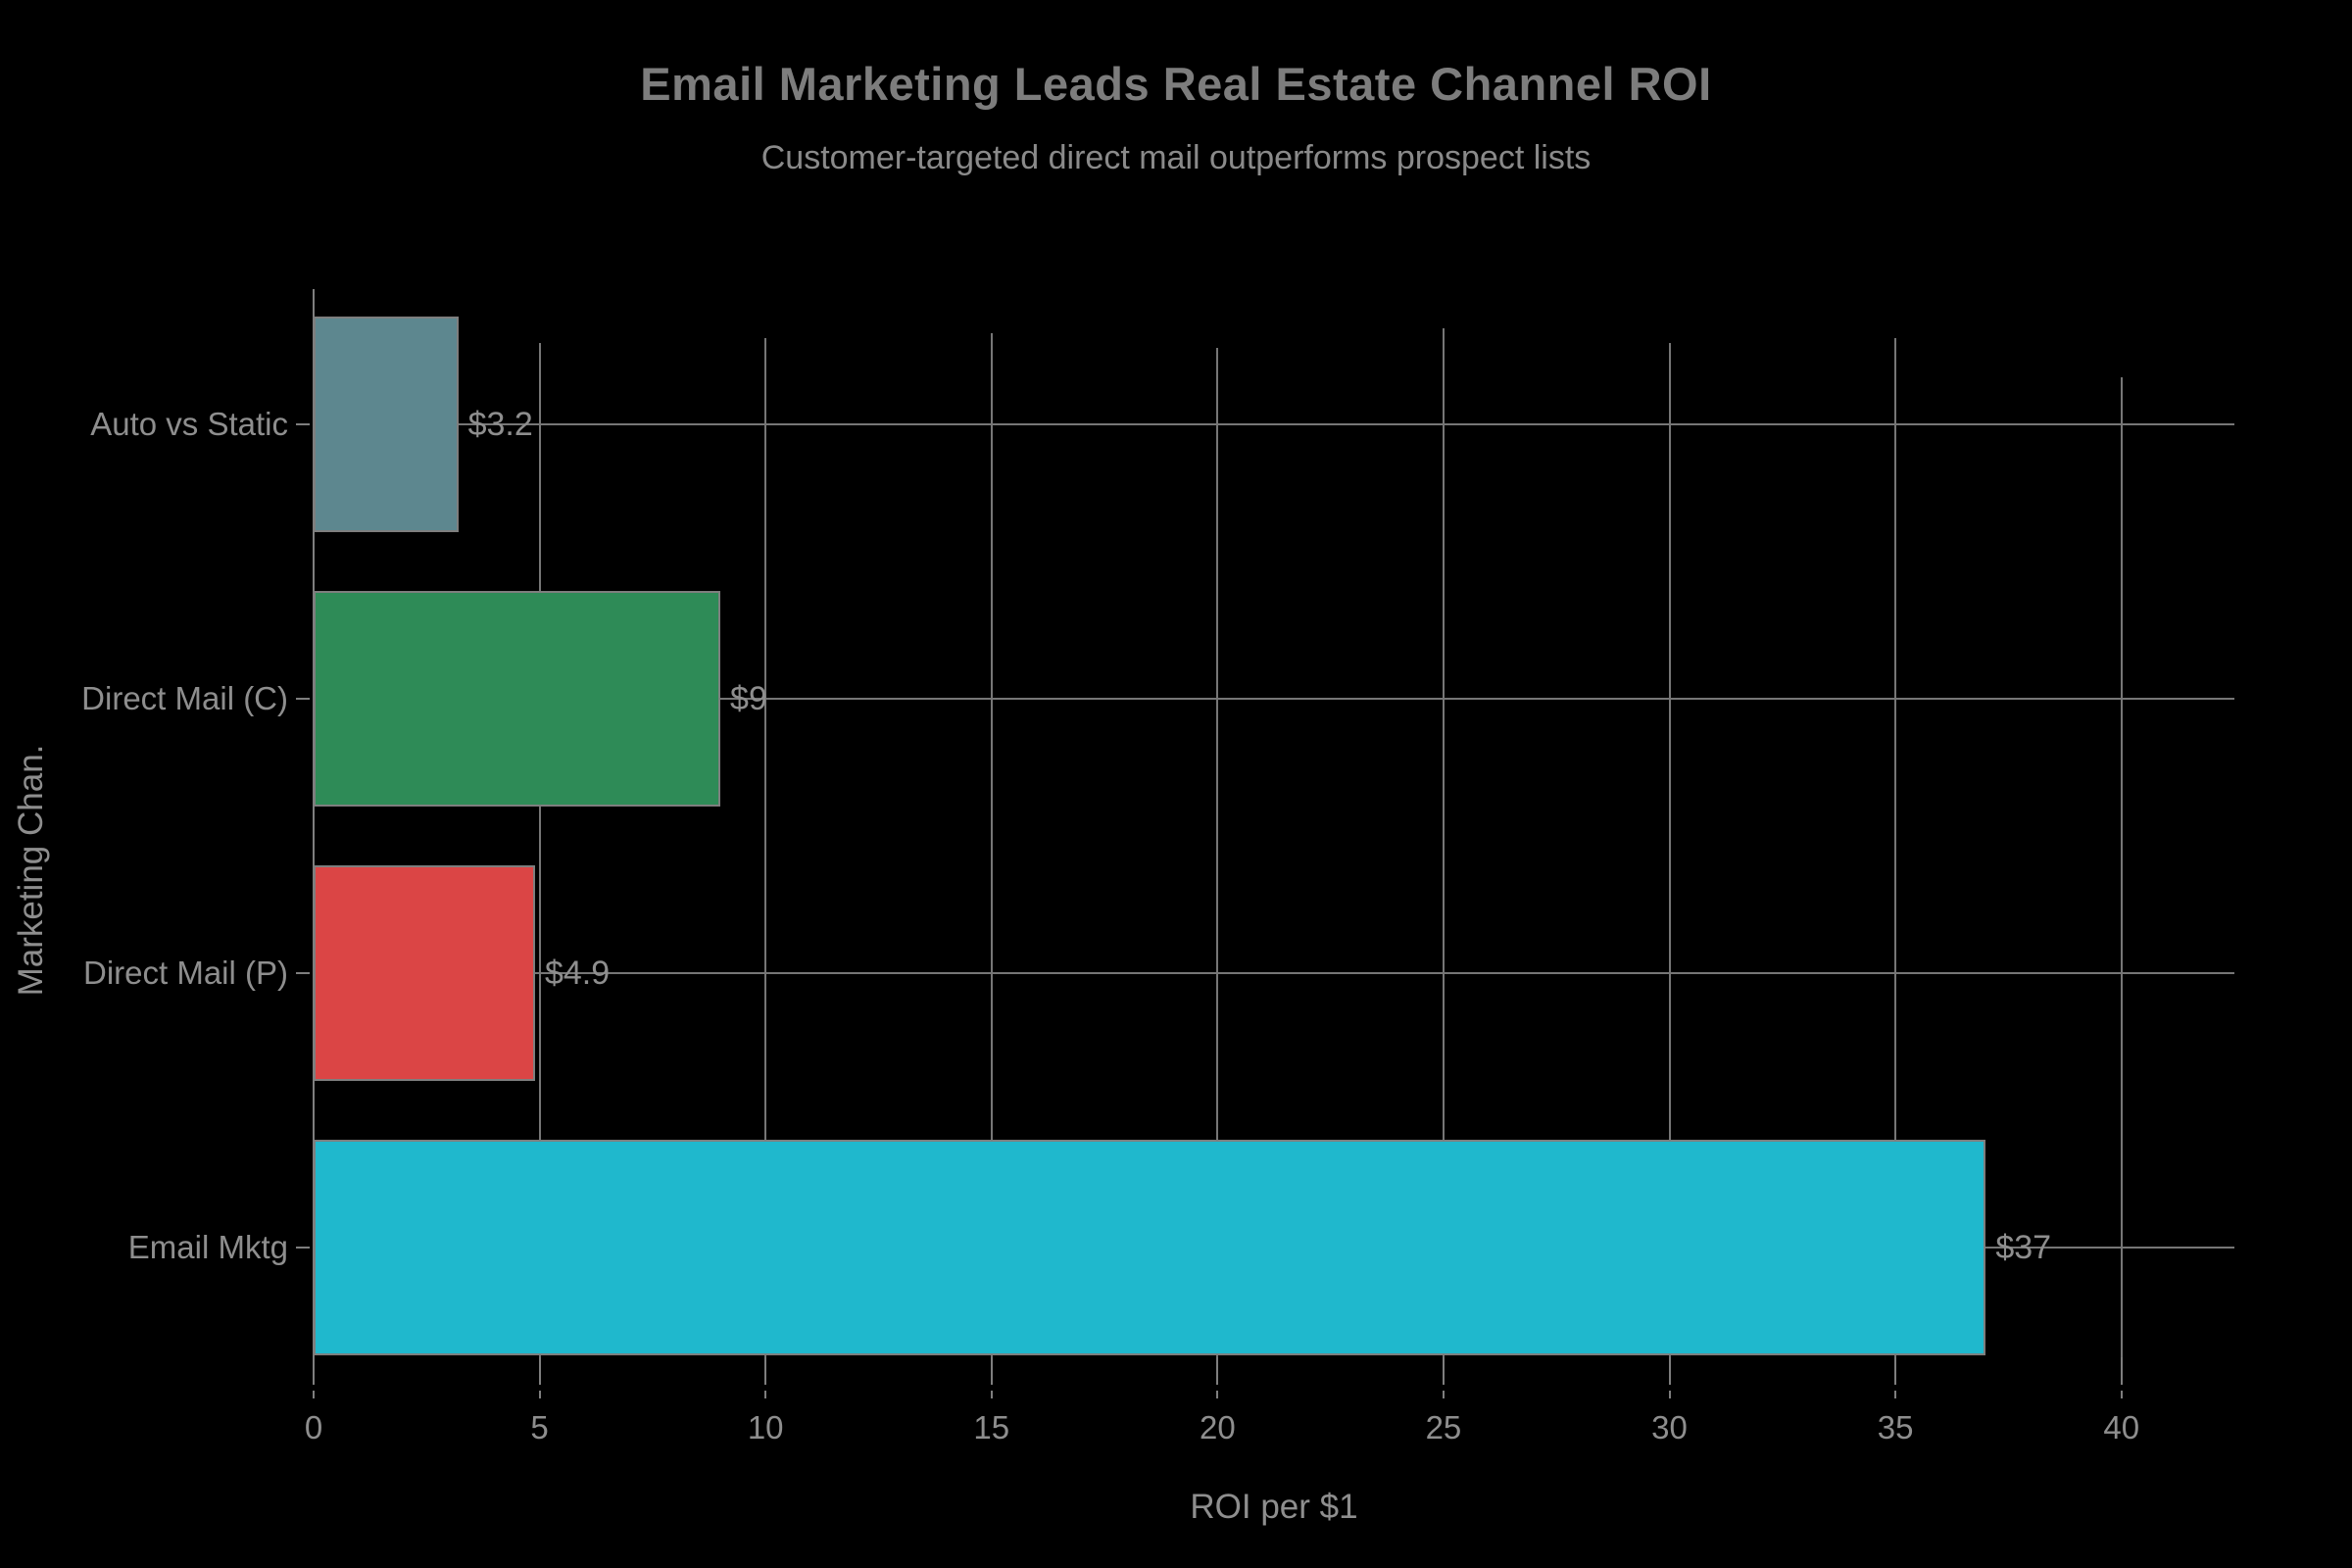 The height and width of the screenshot is (1568, 2352). I want to click on x-axis-label: ROI per $1, so click(1274, 1507).